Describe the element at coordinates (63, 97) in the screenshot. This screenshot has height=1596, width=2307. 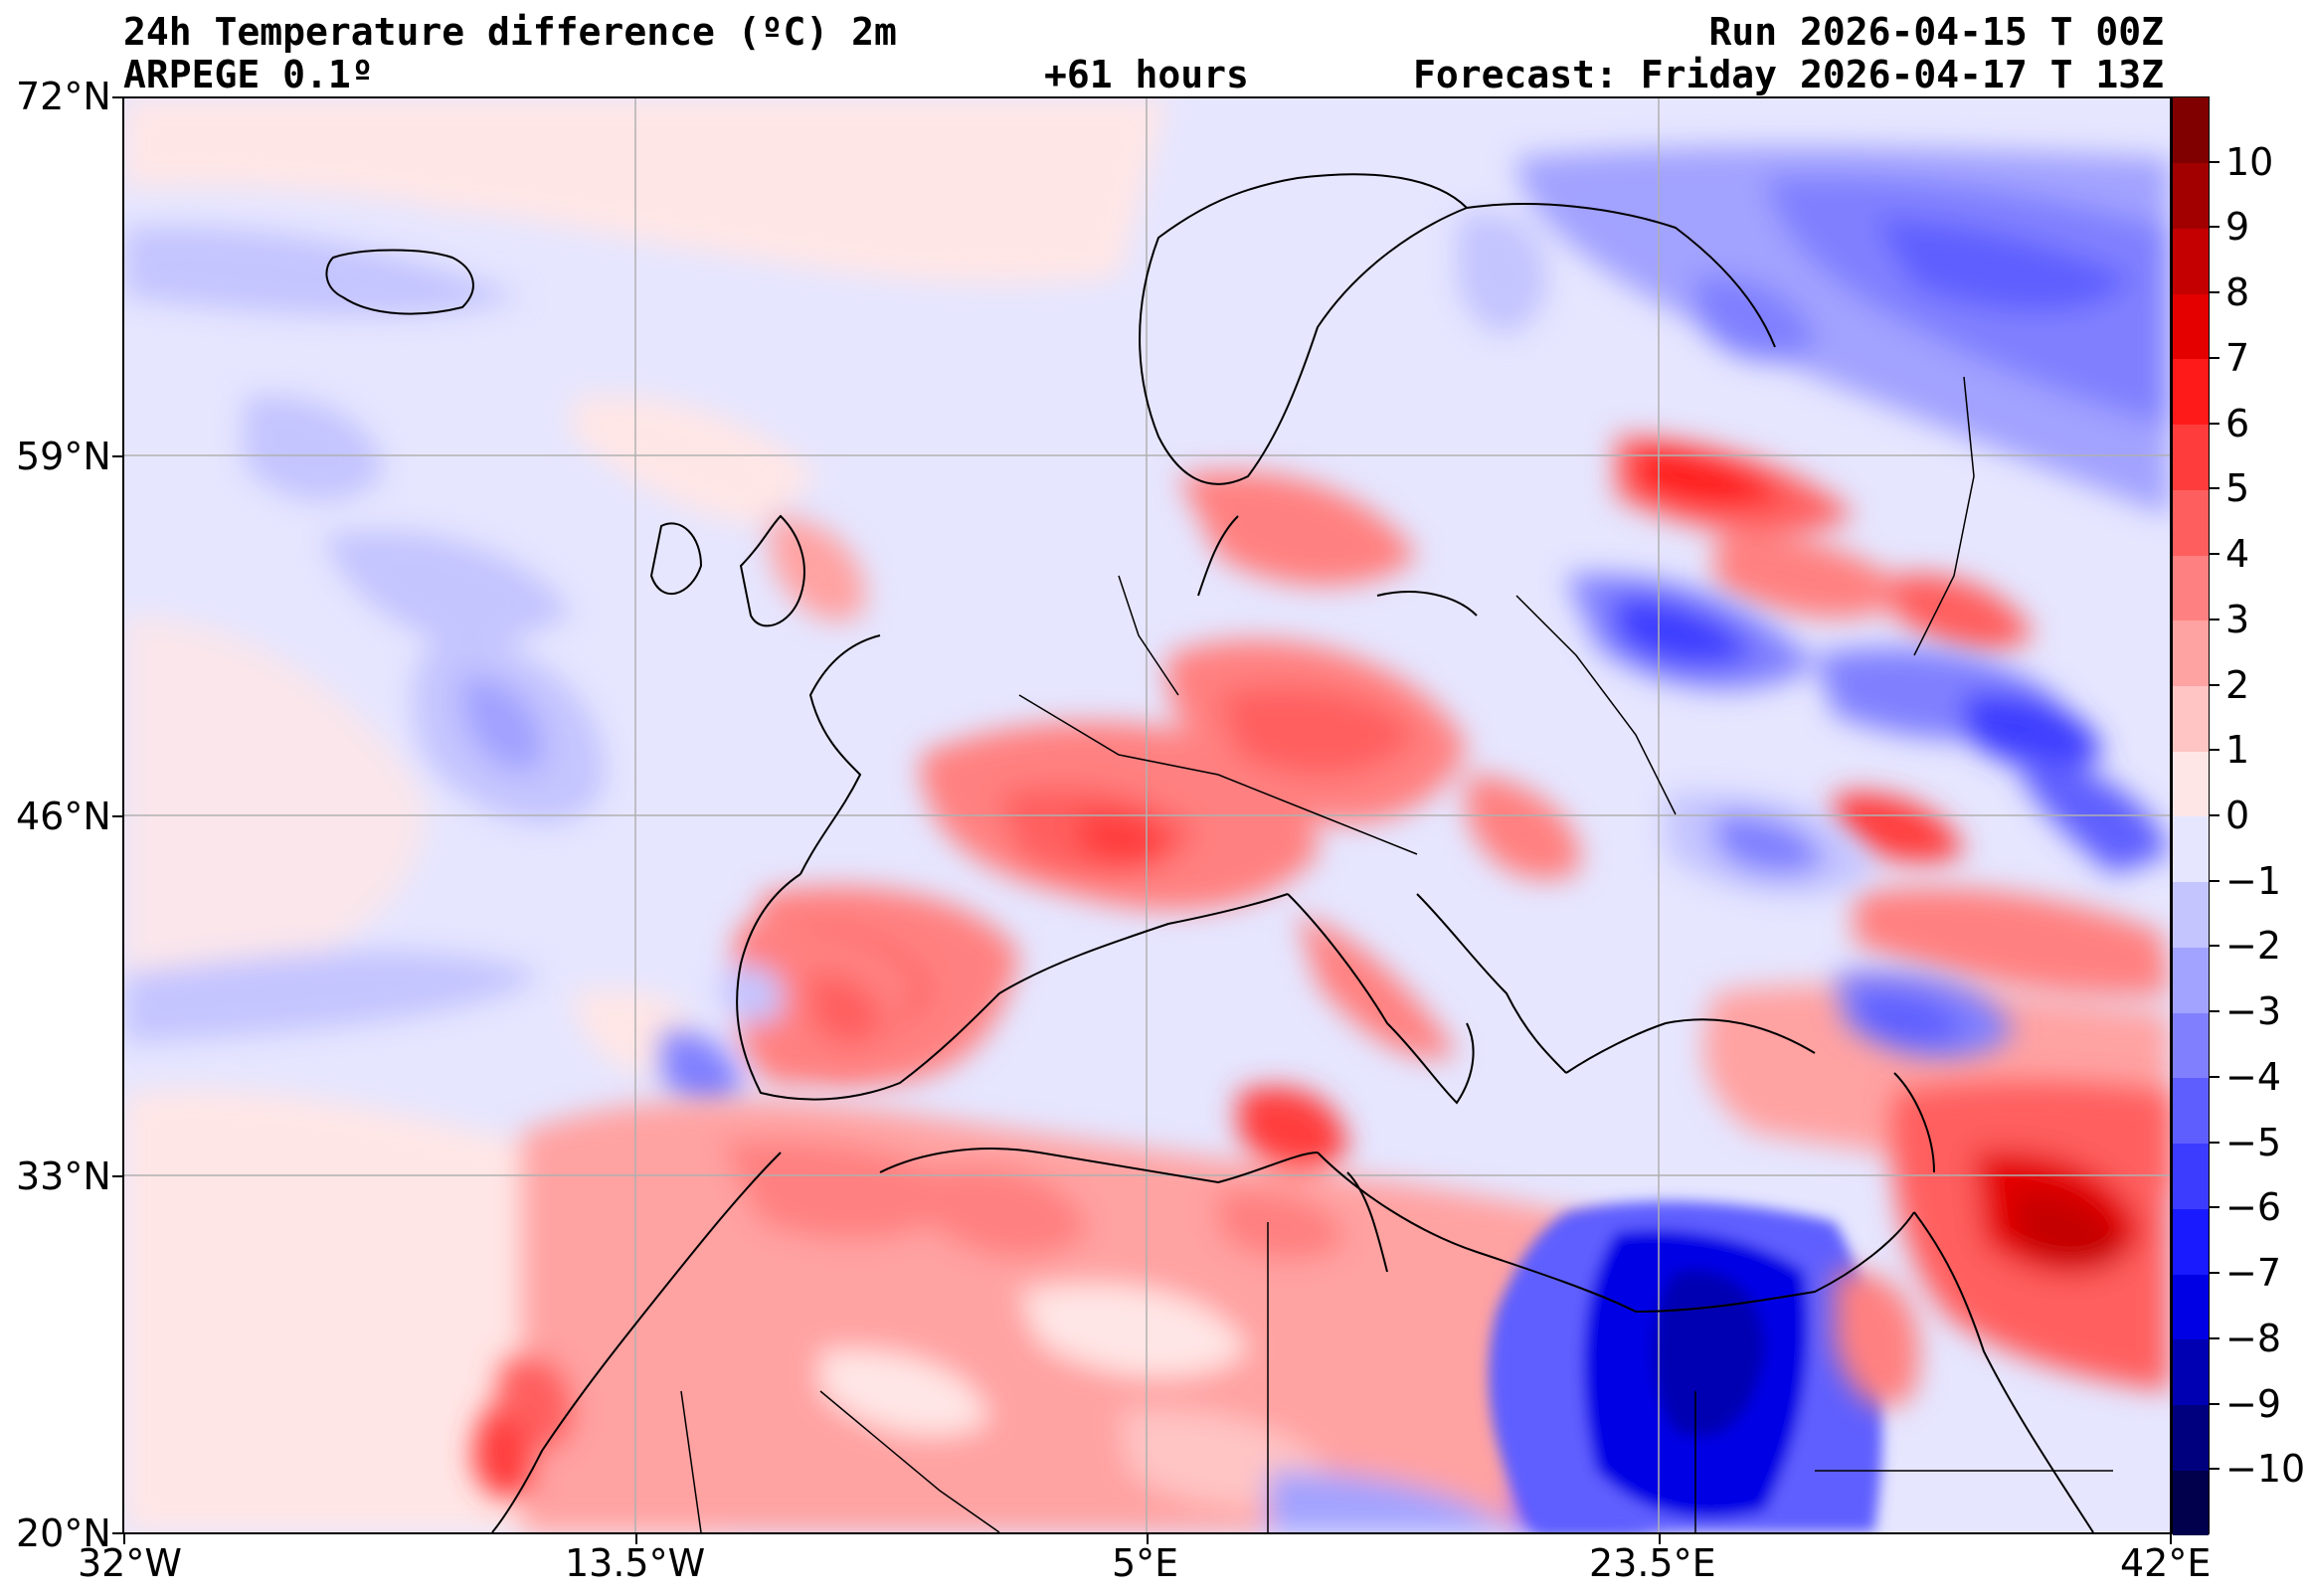
I see `lat-label-72n: 72°N` at that location.